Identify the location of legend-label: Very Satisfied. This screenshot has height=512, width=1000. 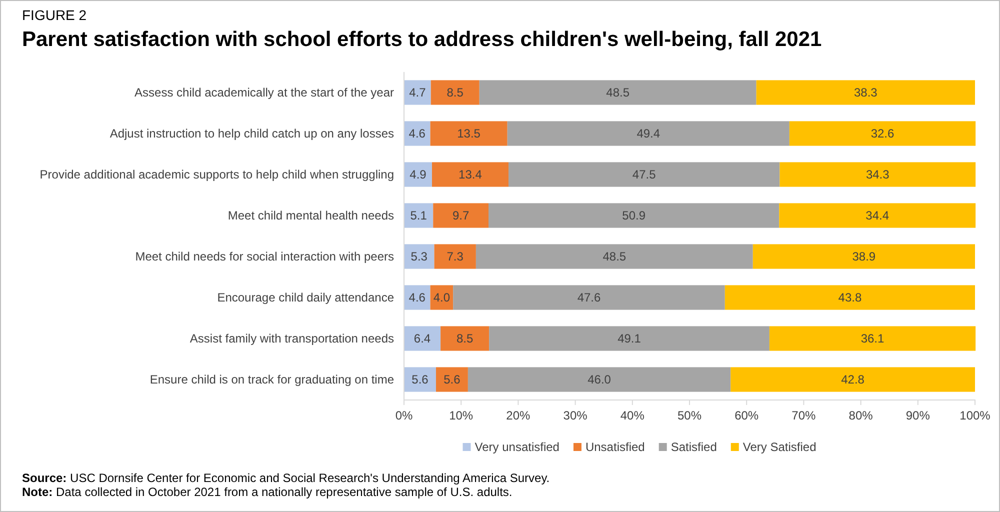
(779, 447).